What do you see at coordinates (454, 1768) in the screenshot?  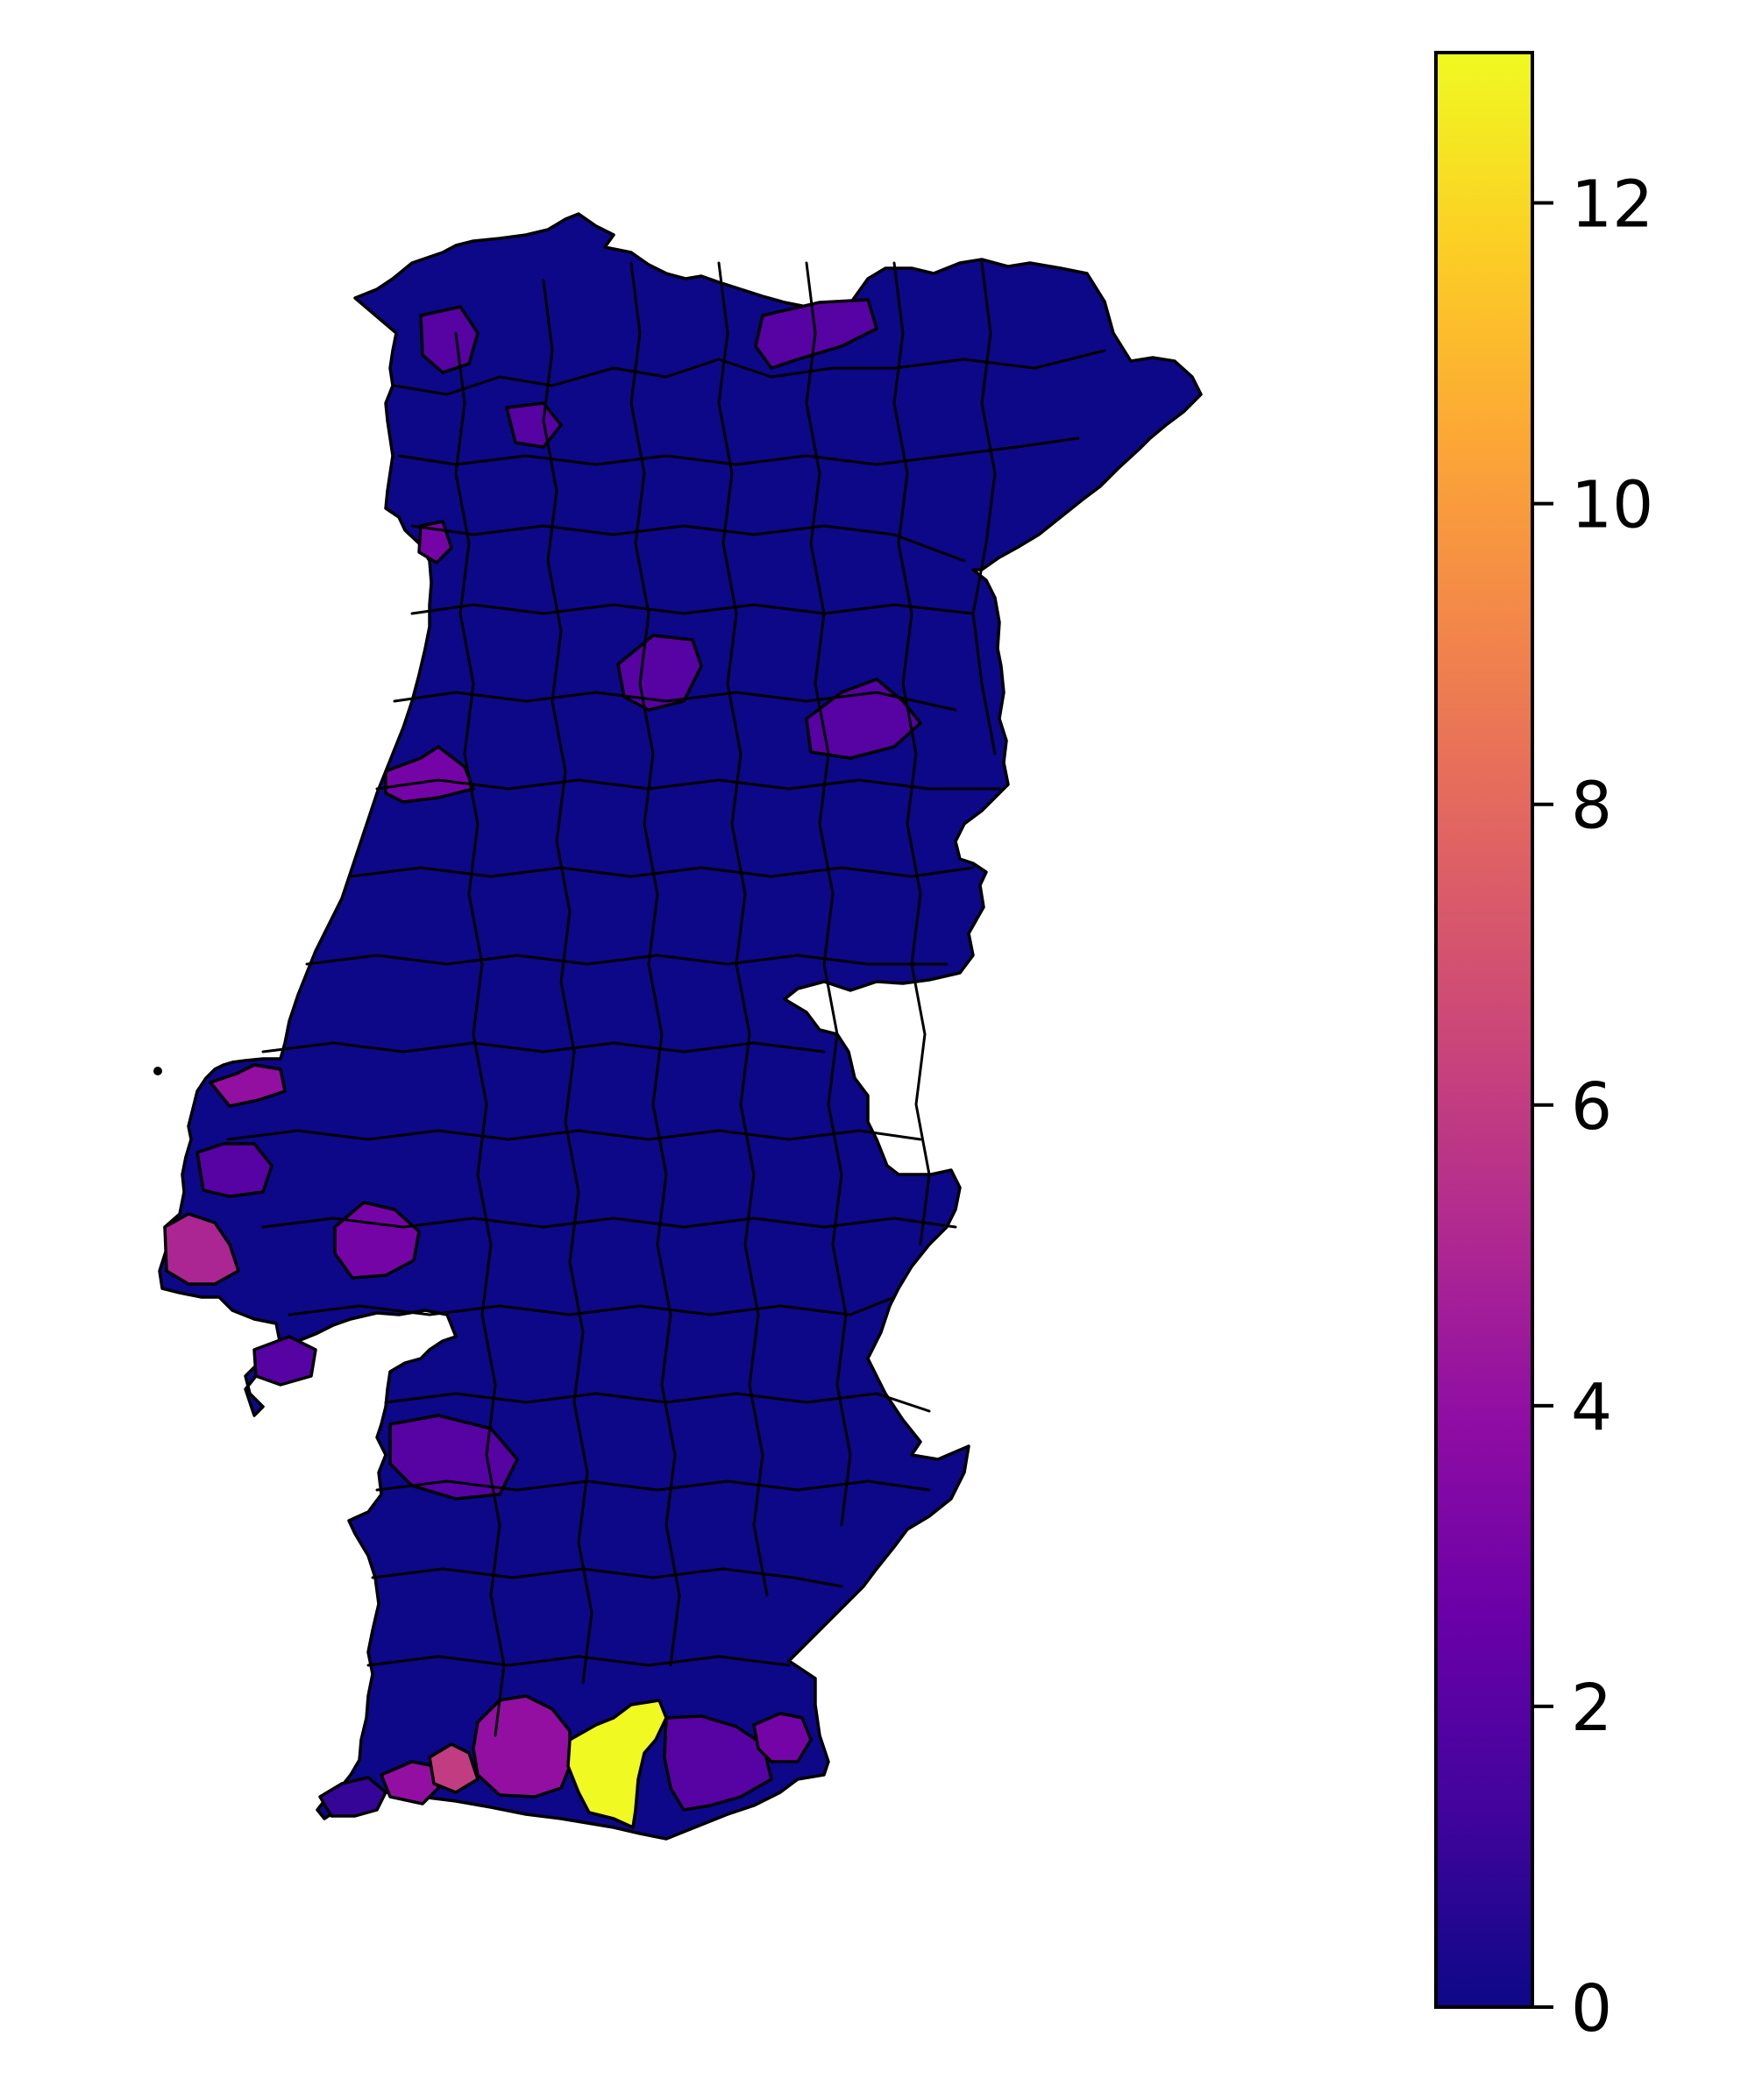 I see `region-algarve-central-west` at bounding box center [454, 1768].